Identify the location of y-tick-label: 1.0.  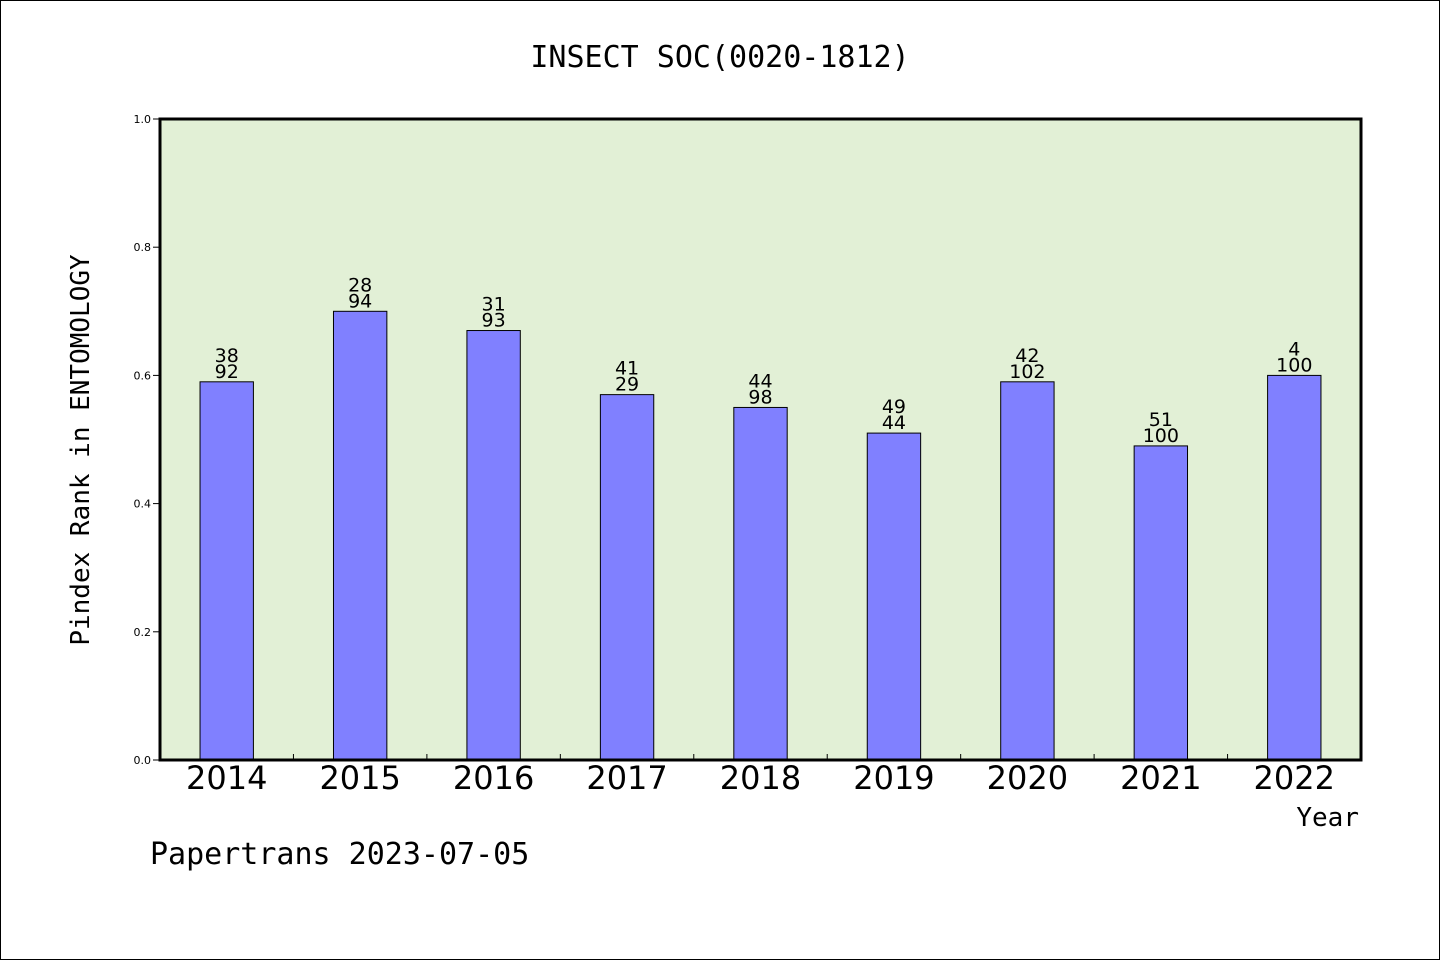
(143, 119).